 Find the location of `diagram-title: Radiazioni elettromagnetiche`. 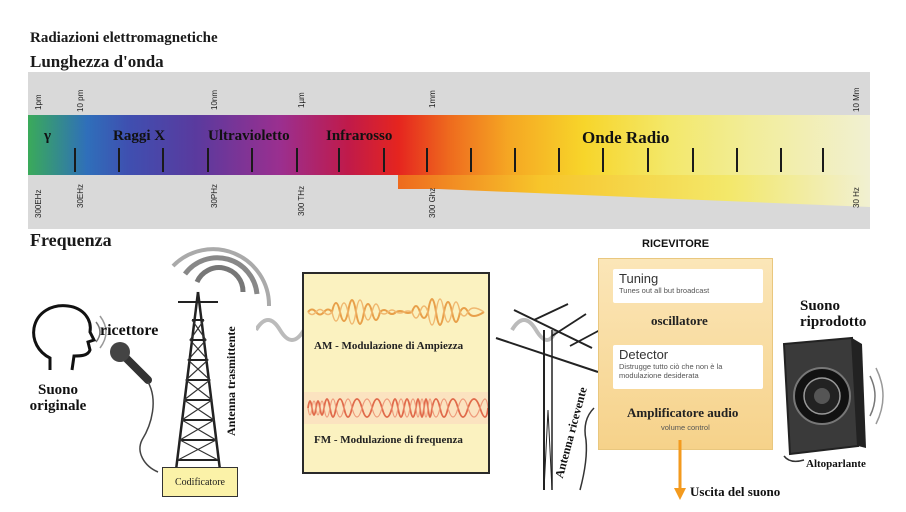

diagram-title: Radiazioni elettromagnetiche is located at coordinates (124, 38).